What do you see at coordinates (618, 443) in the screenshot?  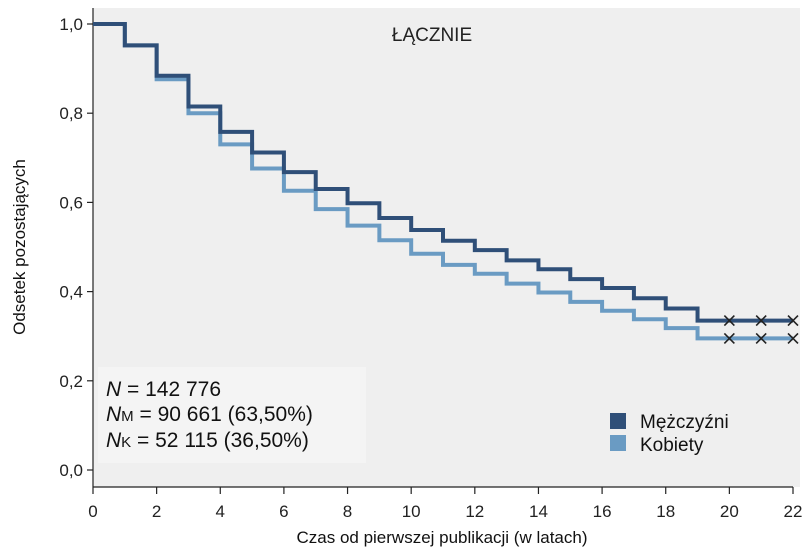 I see `legend-swatch-women` at bounding box center [618, 443].